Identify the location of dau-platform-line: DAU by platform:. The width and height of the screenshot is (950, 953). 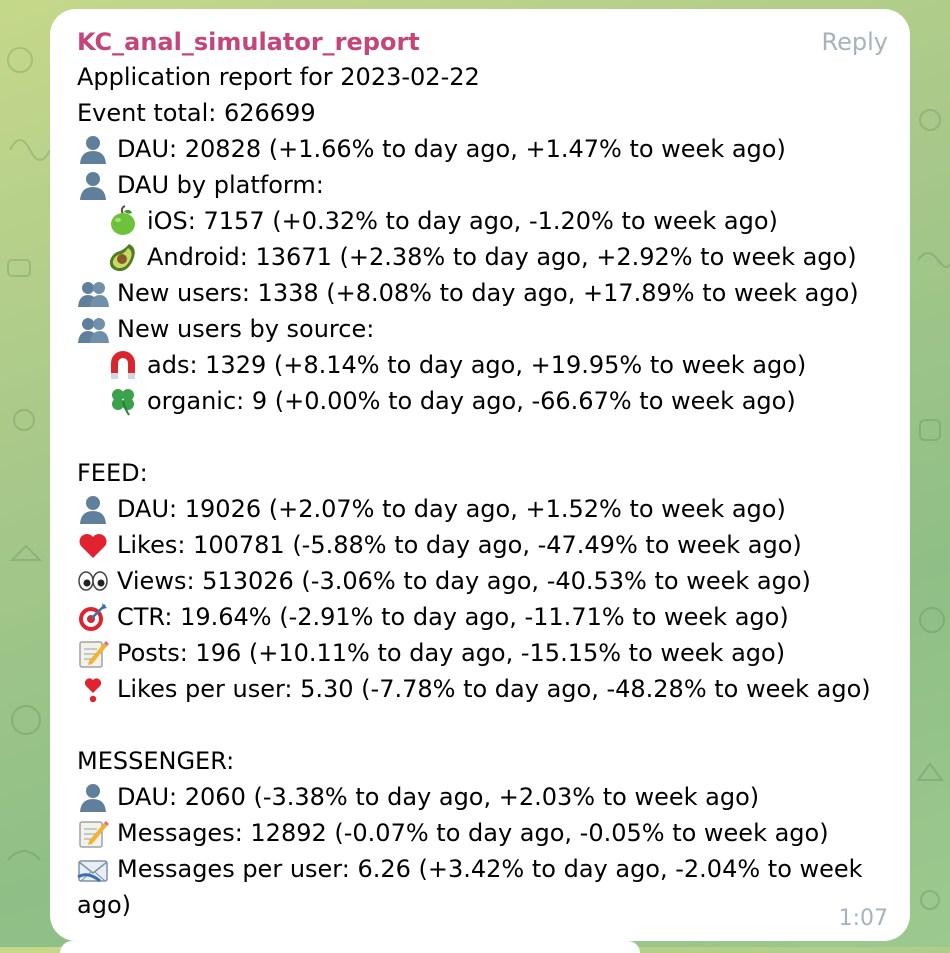
(479, 185).